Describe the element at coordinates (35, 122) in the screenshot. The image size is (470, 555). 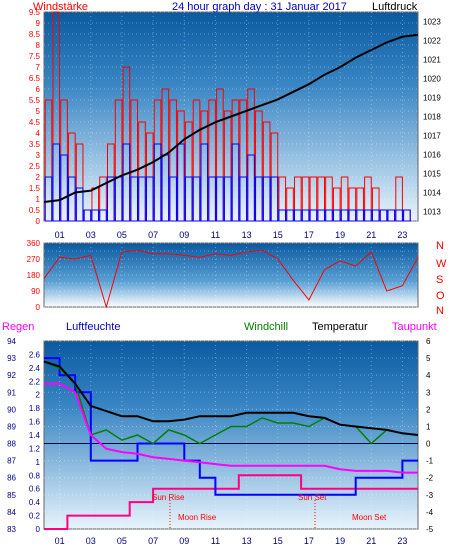
I see `wind-tick-9: 4.5` at that location.